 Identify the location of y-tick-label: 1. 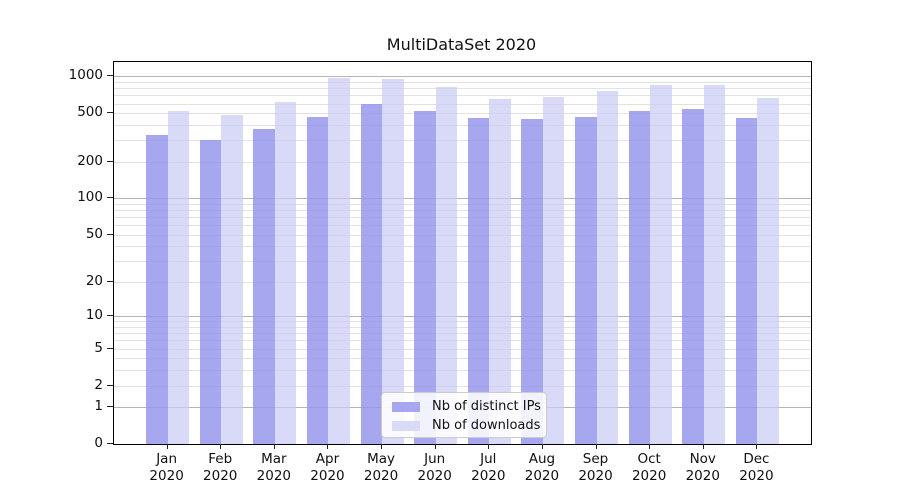
(98, 406).